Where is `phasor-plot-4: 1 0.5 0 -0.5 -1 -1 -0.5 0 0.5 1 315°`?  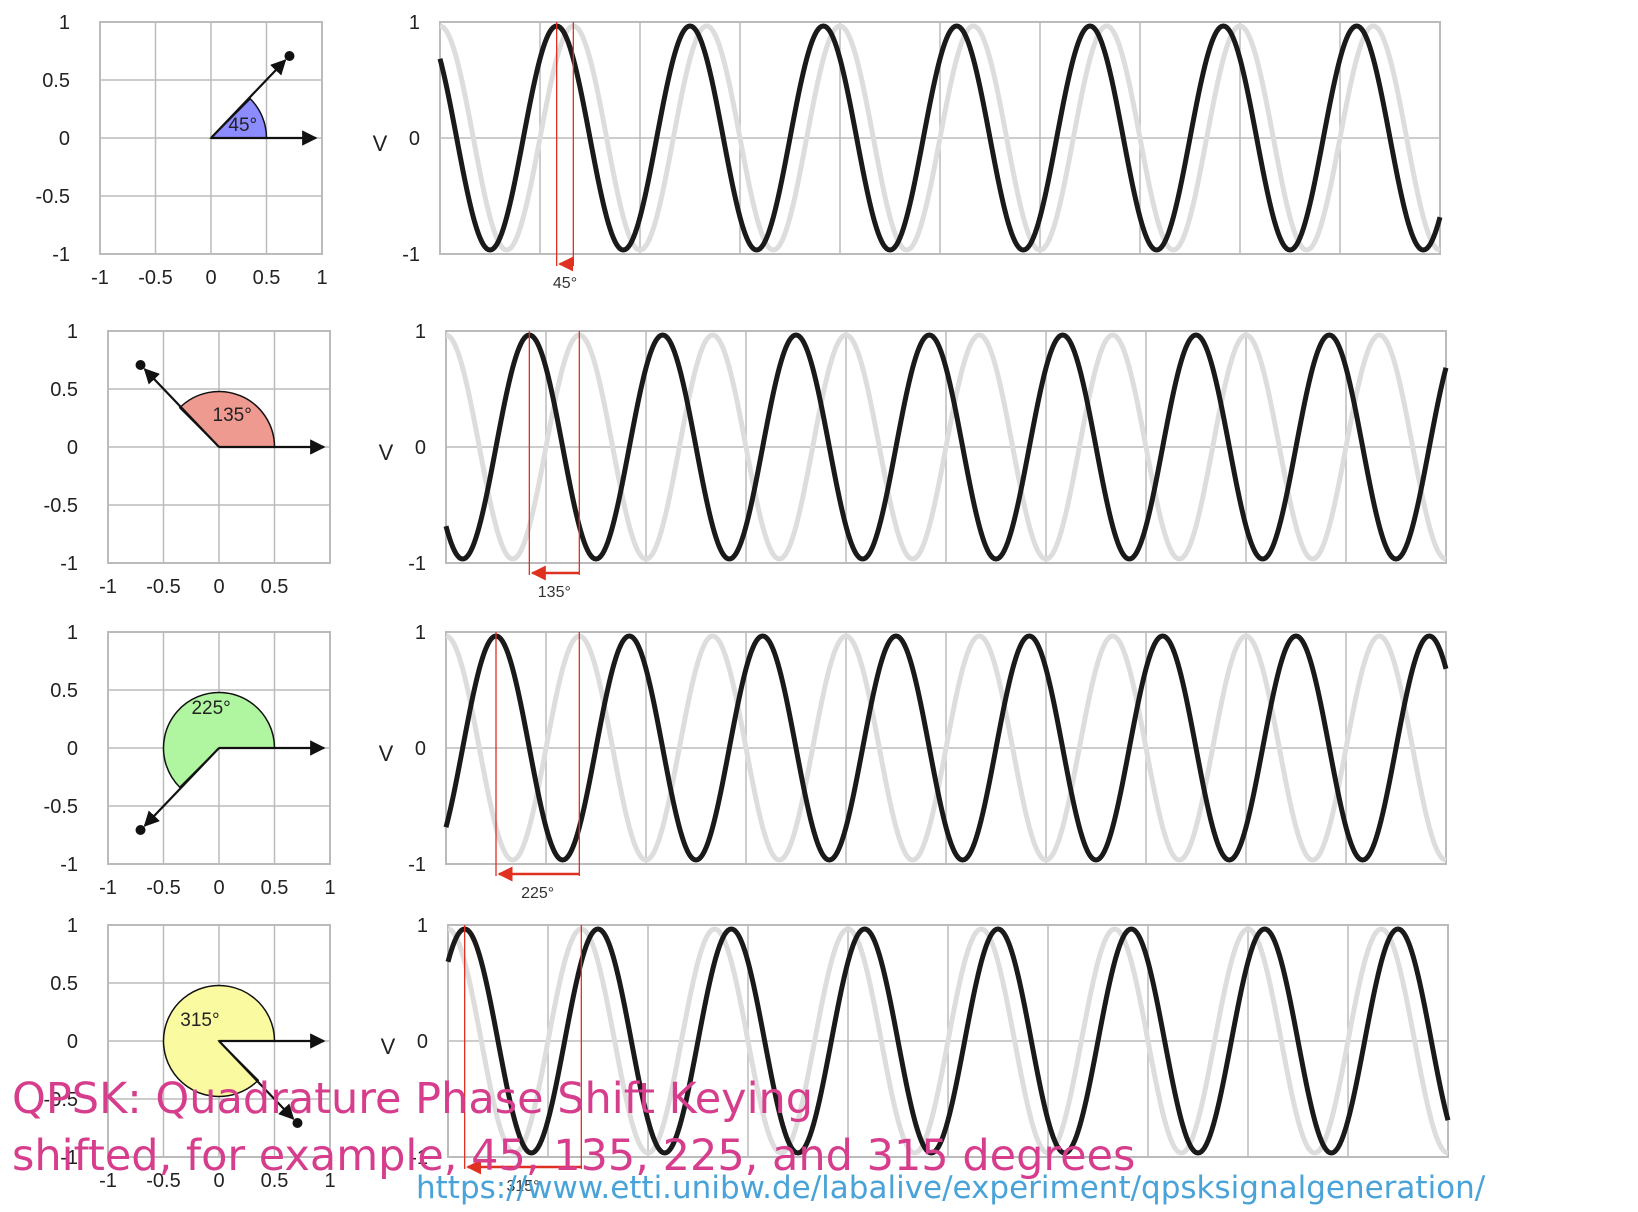
phasor-plot-4: 1 0.5 0 -0.5 -1 -1 -0.5 0 0.5 1 315° is located at coordinates (190, 1053).